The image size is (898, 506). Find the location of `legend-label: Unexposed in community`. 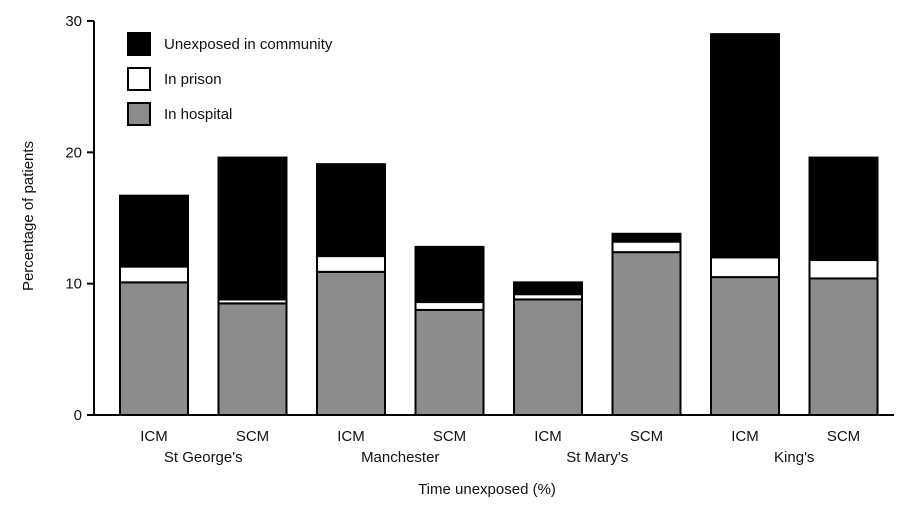

legend-label: Unexposed in community is located at coordinates (248, 44).